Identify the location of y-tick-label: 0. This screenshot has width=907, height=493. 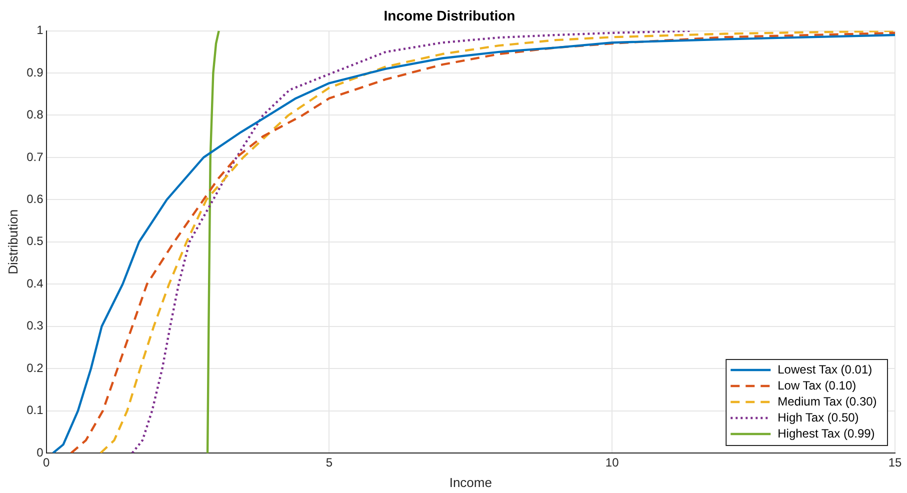
(40, 452).